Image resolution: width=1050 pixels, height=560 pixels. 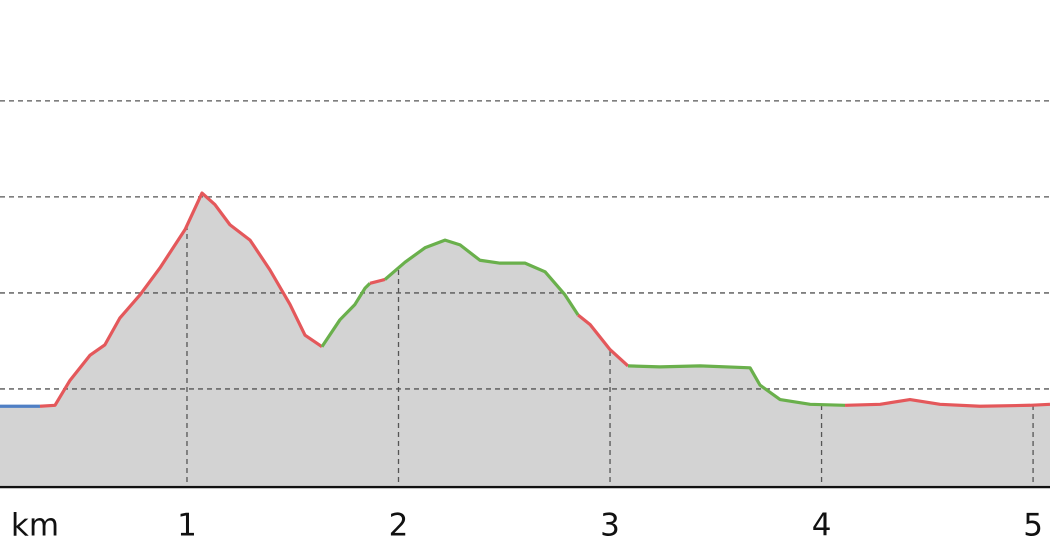 What do you see at coordinates (187, 526) in the screenshot?
I see `x-tick-label: 1` at bounding box center [187, 526].